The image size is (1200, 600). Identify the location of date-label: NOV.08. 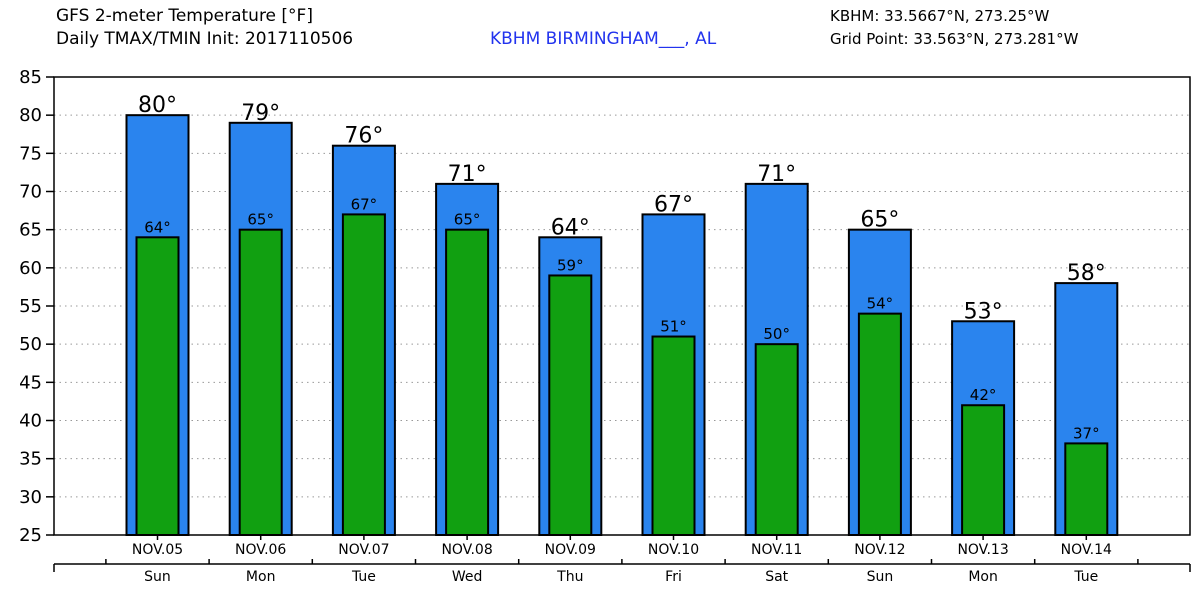
(466, 550).